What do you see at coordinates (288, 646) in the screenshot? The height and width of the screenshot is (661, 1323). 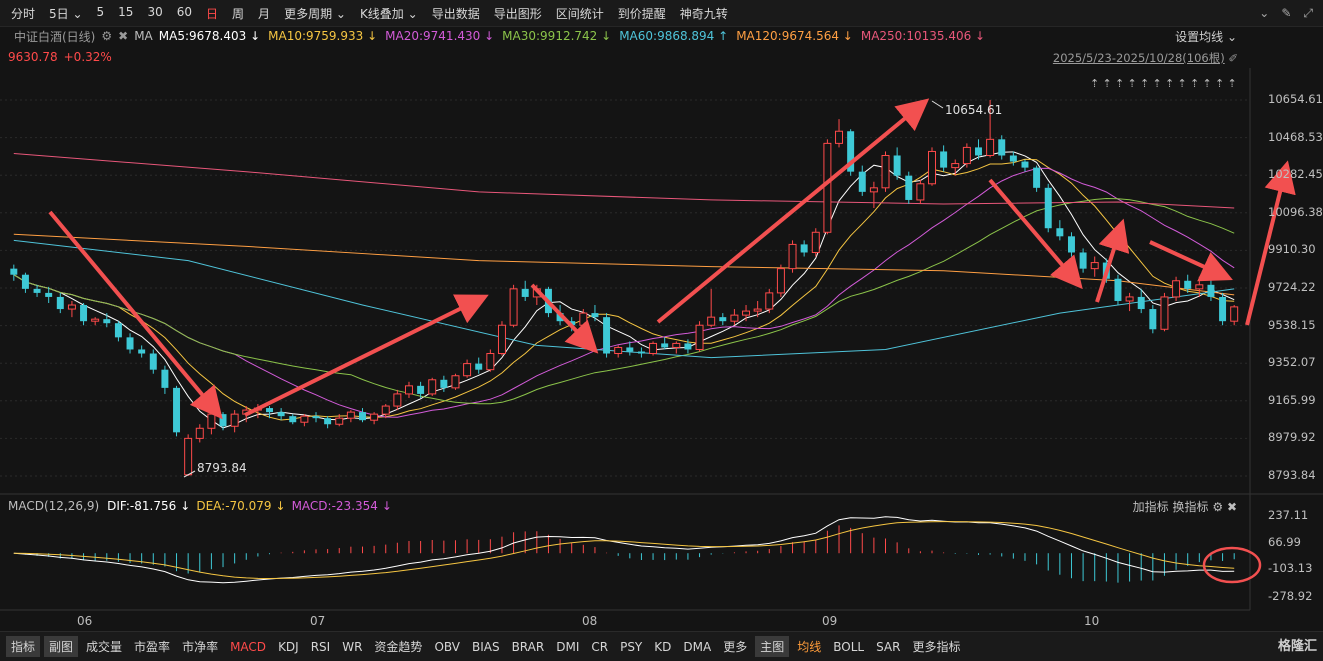 I see `indicator-tab: KDJ` at bounding box center [288, 646].